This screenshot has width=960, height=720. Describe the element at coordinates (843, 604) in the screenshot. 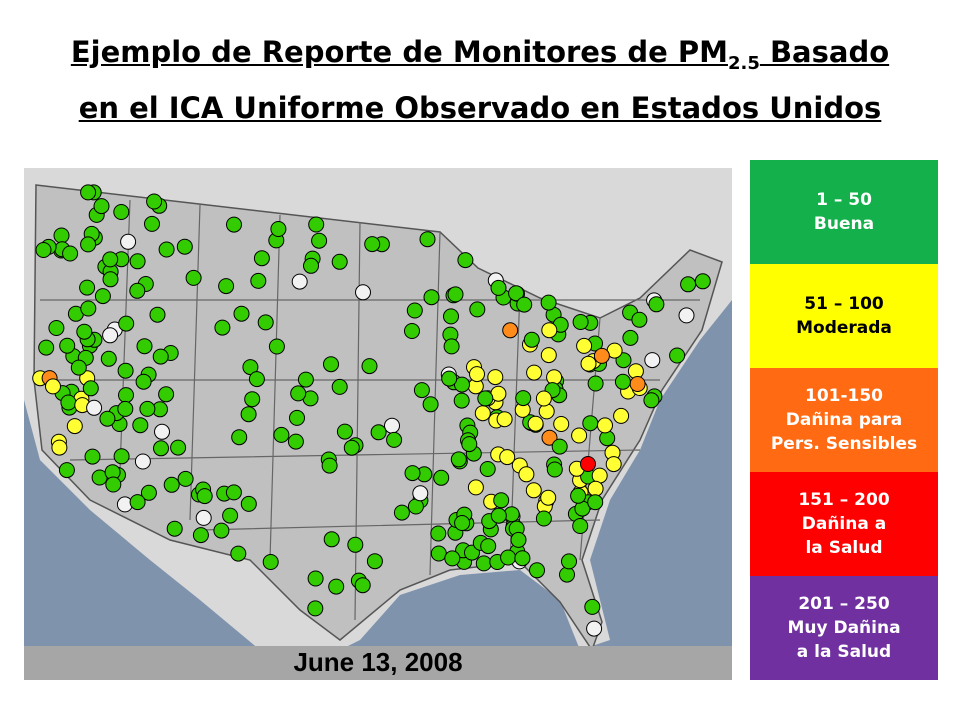

I see `legend-label: 201 – 250` at that location.